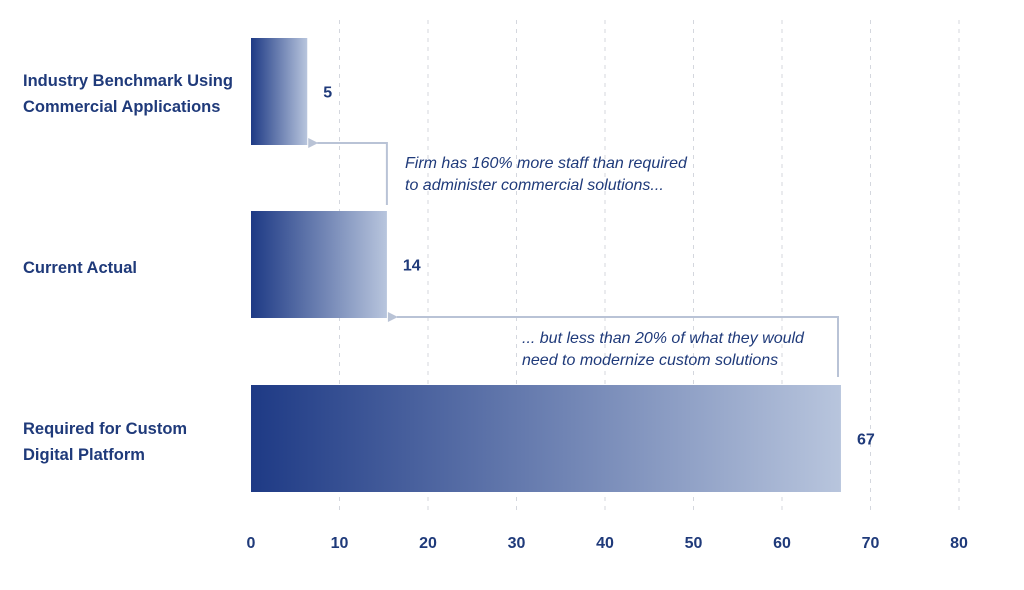  I want to click on x-tick-label: 70, so click(871, 543).